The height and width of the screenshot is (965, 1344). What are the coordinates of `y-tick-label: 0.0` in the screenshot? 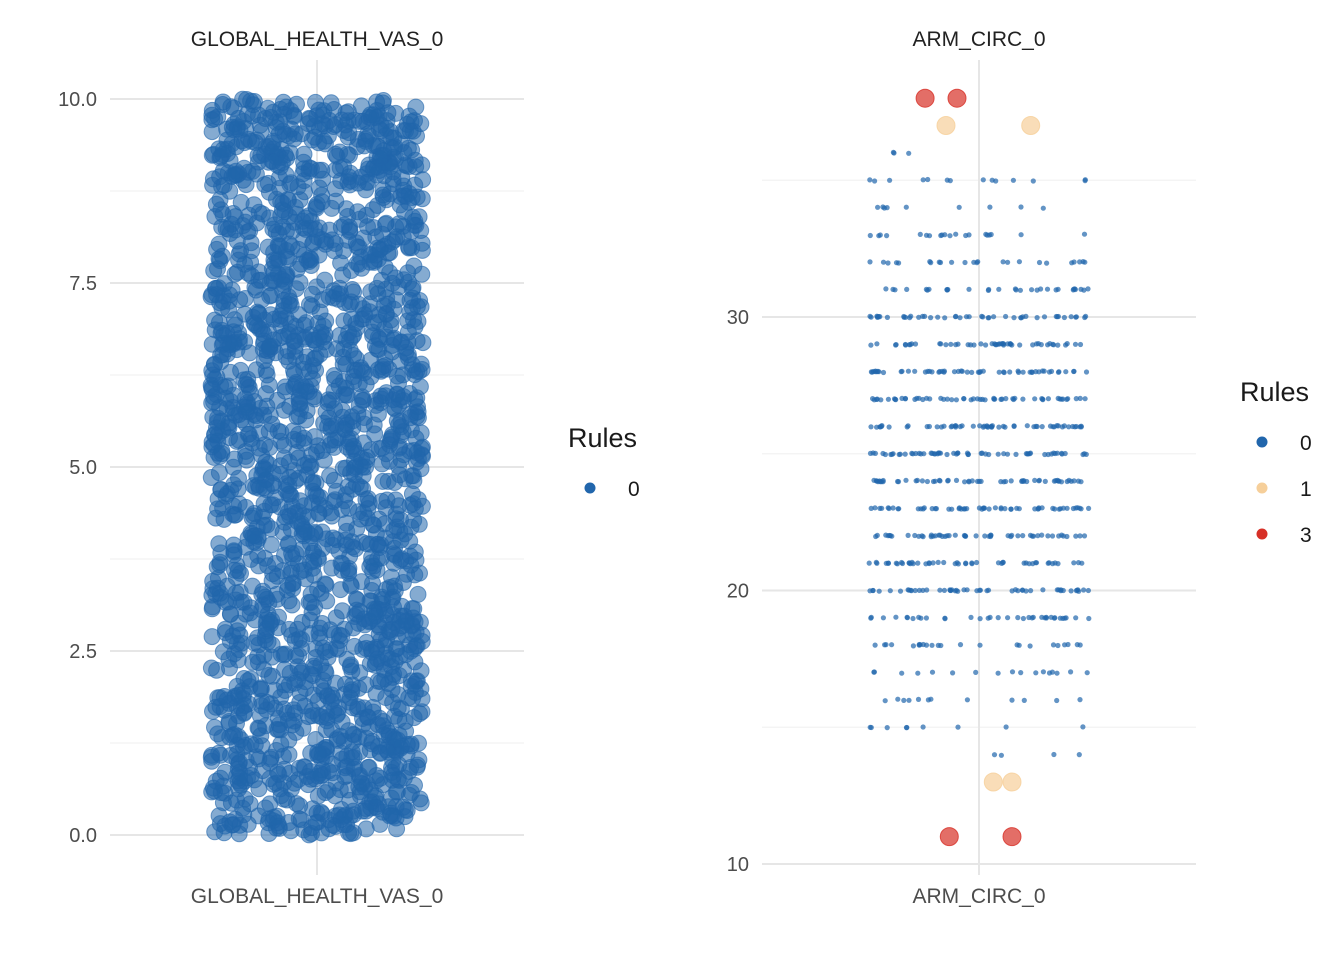 It's located at (83, 836).